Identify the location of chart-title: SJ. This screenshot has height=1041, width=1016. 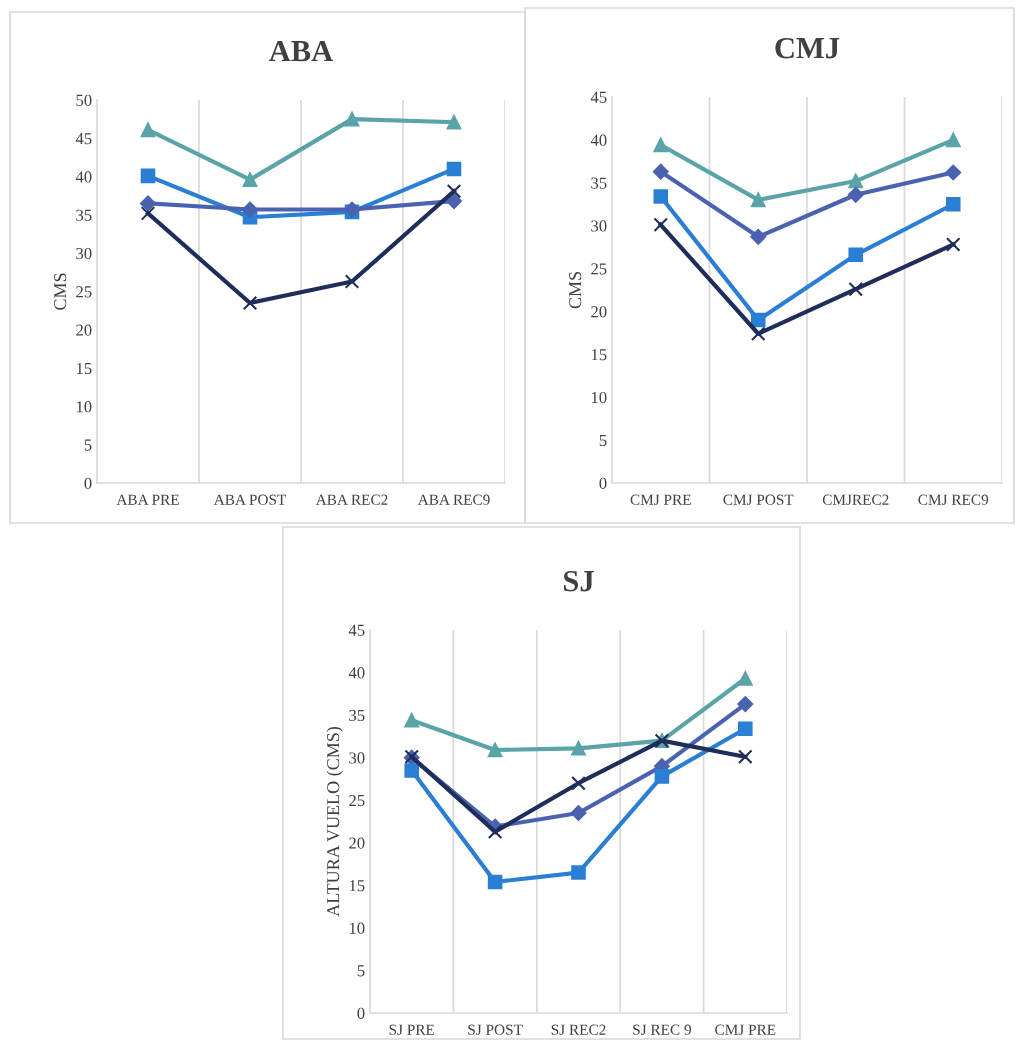
(578, 581).